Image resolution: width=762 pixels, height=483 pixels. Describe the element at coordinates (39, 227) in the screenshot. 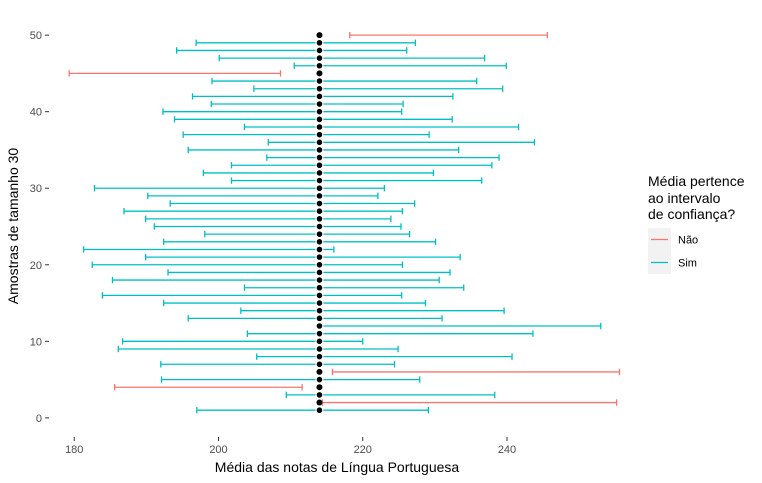

I see `y-axis: 0 10 20 30 40 50` at that location.